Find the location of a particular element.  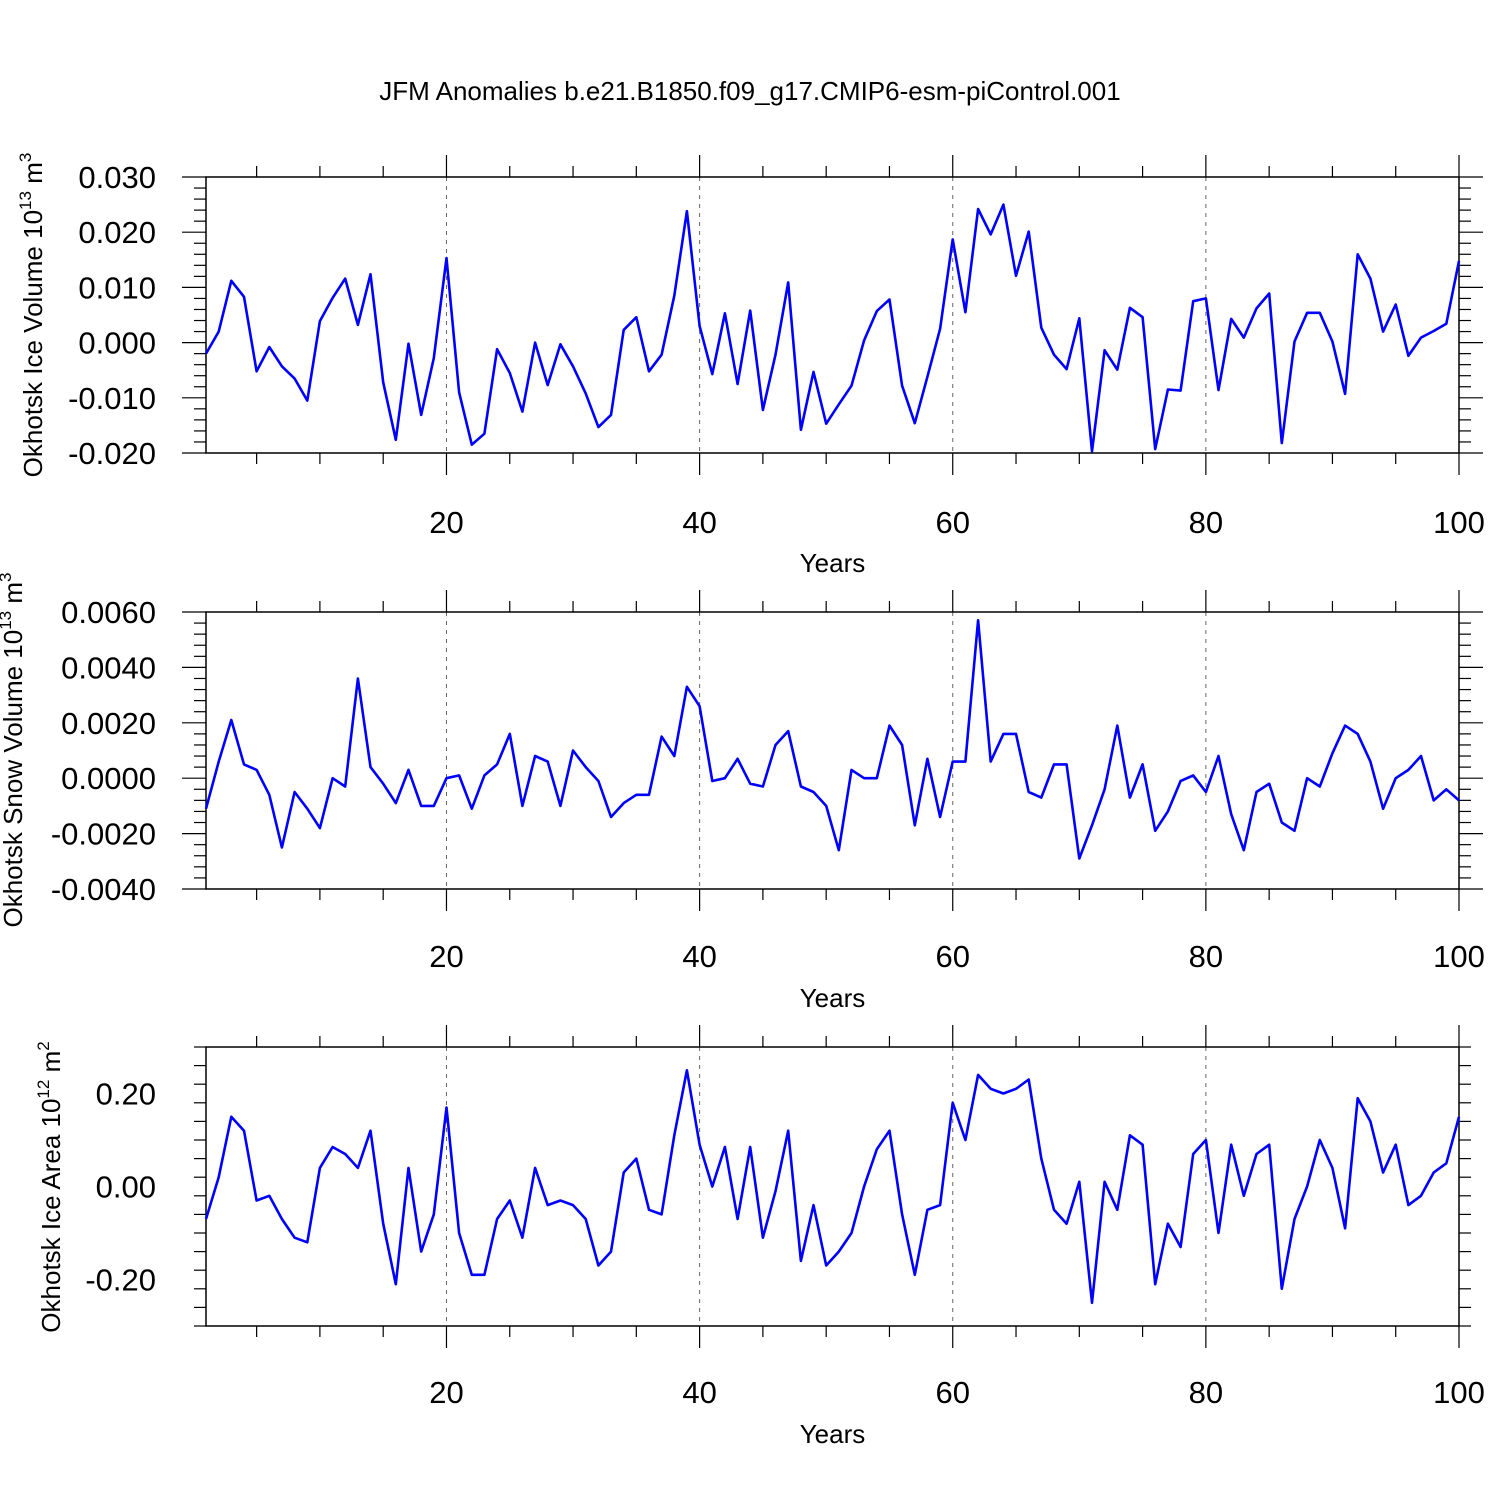

y-tick-label: 0.20 is located at coordinates (126, 1094).